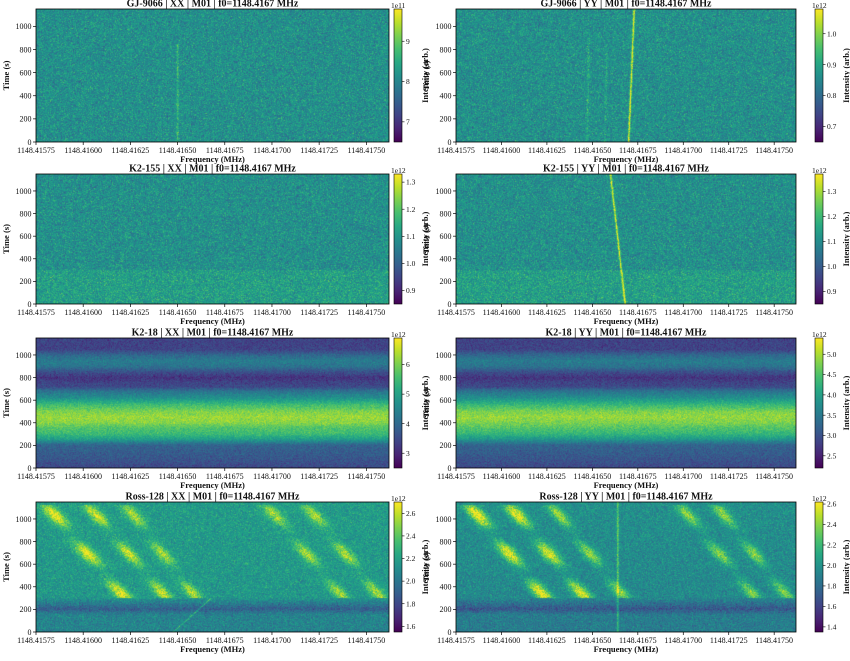 Image resolution: width=850 pixels, height=661 pixels. Describe the element at coordinates (627, 333) in the screenshot. I see `panel-title: K2-18 | YY | M01 | f0=1148.4167 MHz` at that location.